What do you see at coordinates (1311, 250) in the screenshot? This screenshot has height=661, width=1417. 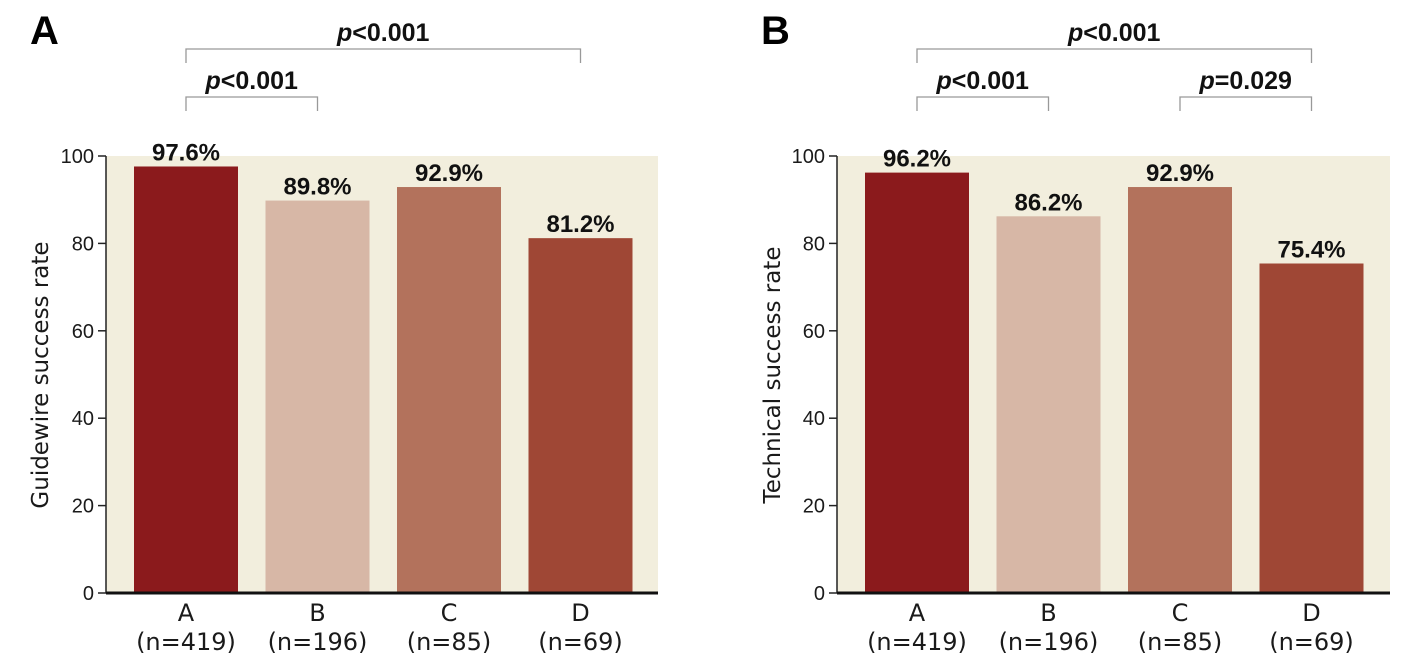 I see `value-label: 75.4%` at bounding box center [1311, 250].